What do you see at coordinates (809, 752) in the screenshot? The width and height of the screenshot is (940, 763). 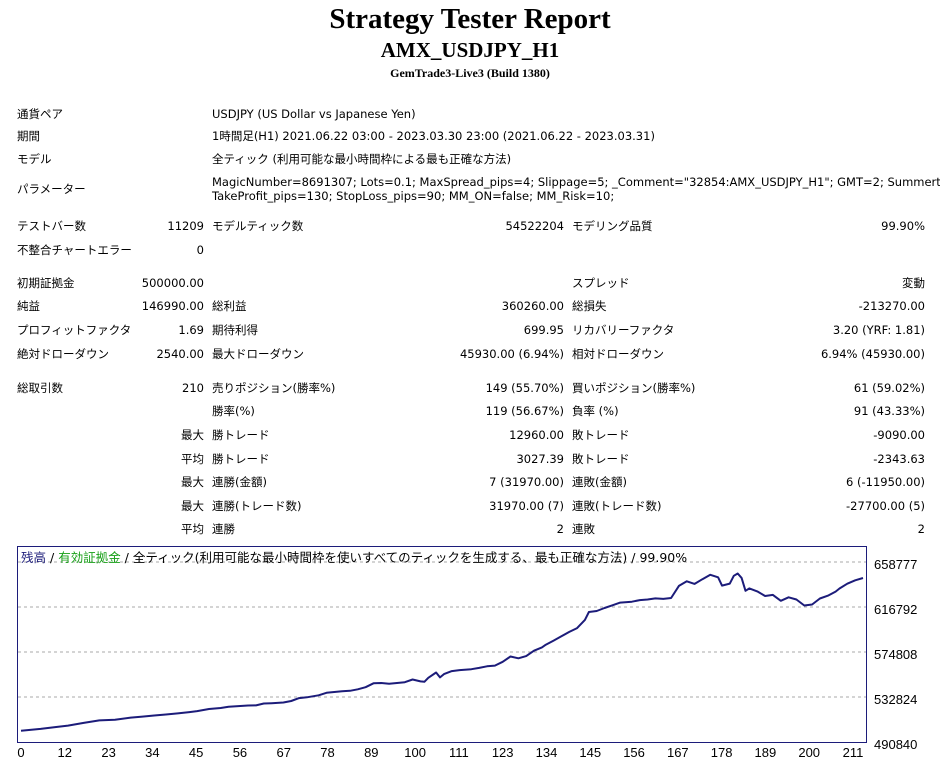 I see `x-tick-label: 200` at bounding box center [809, 752].